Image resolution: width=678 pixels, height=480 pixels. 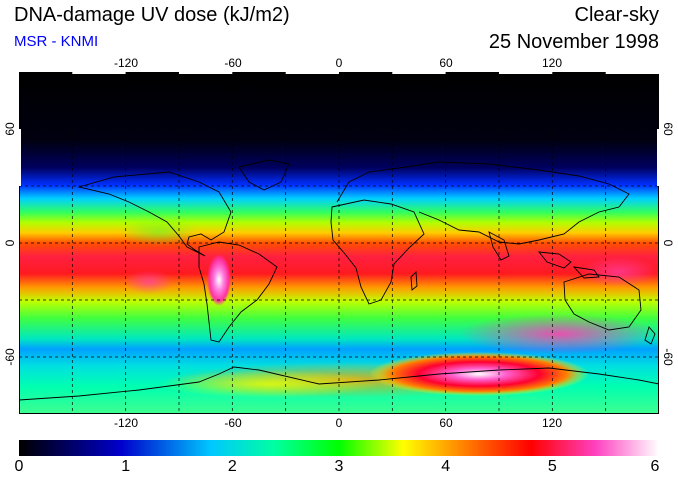 What do you see at coordinates (616, 15) in the screenshot?
I see `sky-condition-label: Clear-sky` at bounding box center [616, 15].